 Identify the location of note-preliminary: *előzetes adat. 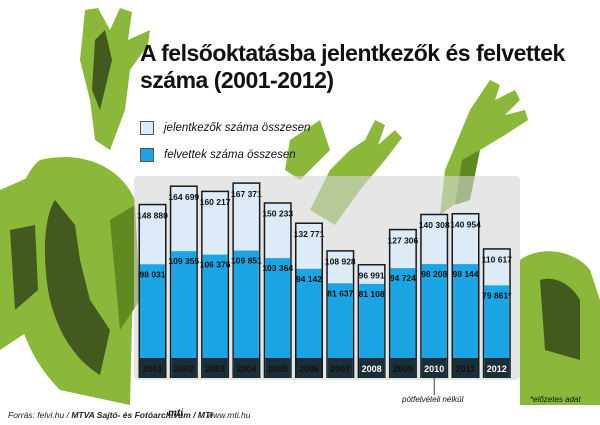
(555, 399).